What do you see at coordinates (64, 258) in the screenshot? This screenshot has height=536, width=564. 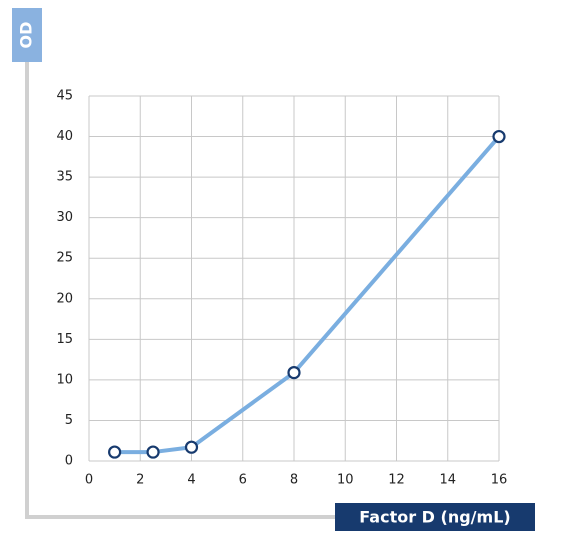 I see `y-tick-label: 25` at bounding box center [64, 258].